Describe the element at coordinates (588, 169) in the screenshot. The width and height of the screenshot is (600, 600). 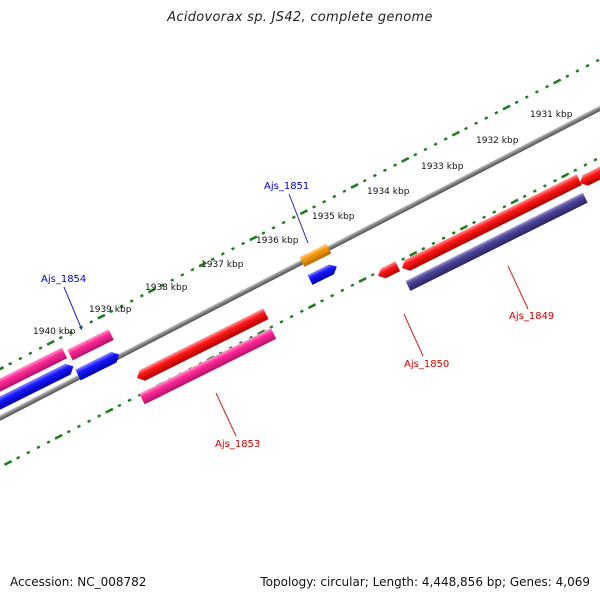
I see `gene-partial-red-right` at that location.